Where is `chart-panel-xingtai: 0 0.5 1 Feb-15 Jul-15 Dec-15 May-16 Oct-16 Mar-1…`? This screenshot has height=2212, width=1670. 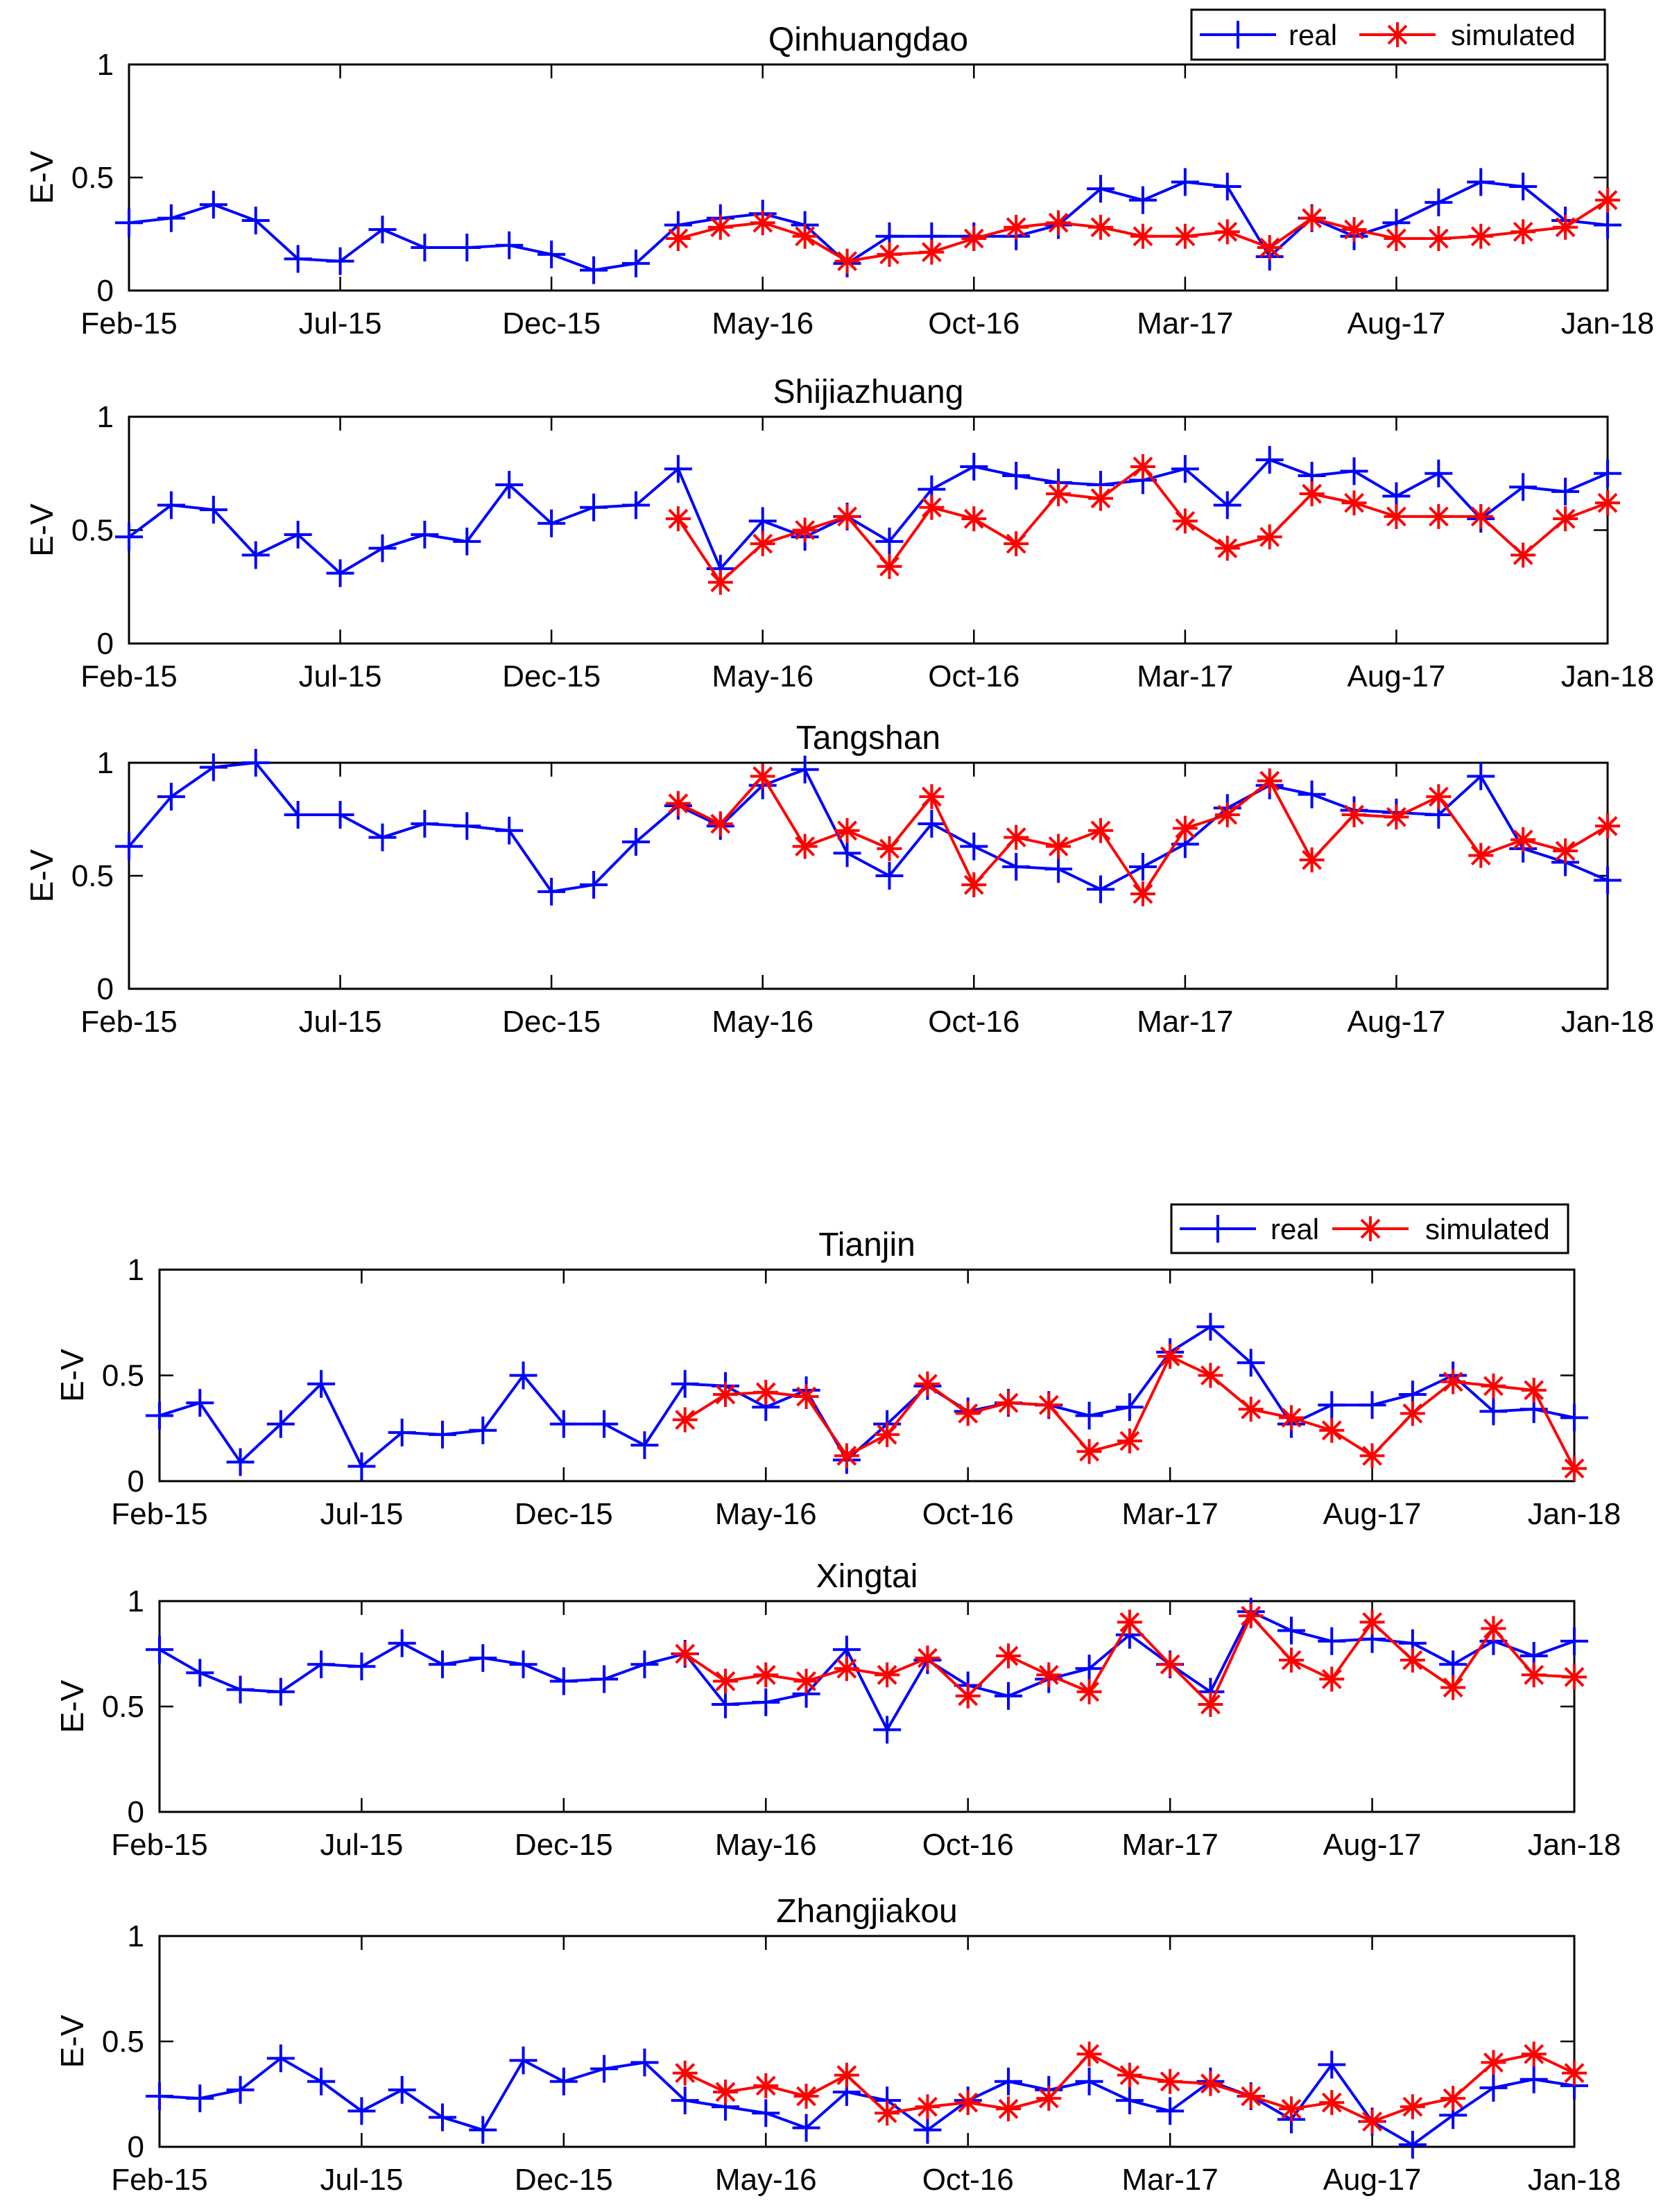 chart-panel-xingtai: 0 0.5 1 Feb-15 Jul-15 Dec-15 May-16 Oct-16 Mar-1… is located at coordinates (837, 1710).